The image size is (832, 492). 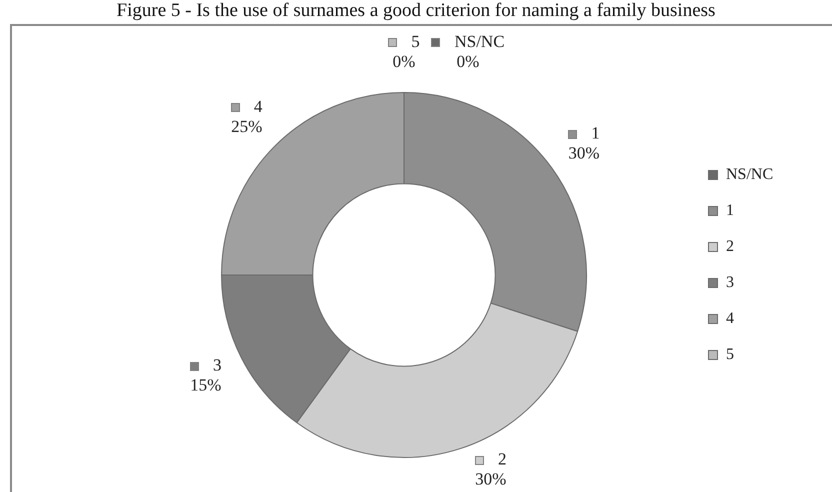 What do you see at coordinates (415, 41) in the screenshot?
I see `legend-label: 5` at bounding box center [415, 41].